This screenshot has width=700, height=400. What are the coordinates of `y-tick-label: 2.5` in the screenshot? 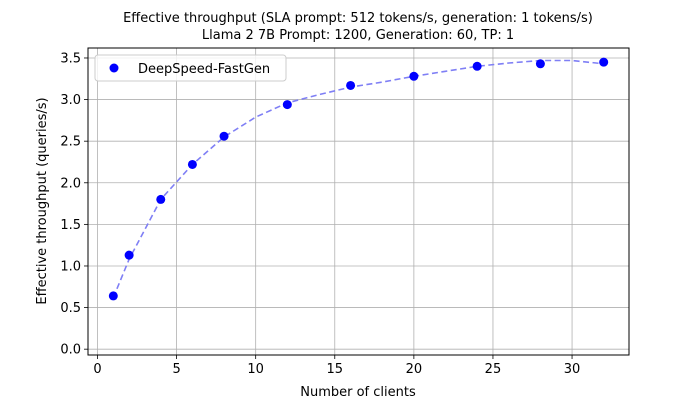 It's located at (70, 142).